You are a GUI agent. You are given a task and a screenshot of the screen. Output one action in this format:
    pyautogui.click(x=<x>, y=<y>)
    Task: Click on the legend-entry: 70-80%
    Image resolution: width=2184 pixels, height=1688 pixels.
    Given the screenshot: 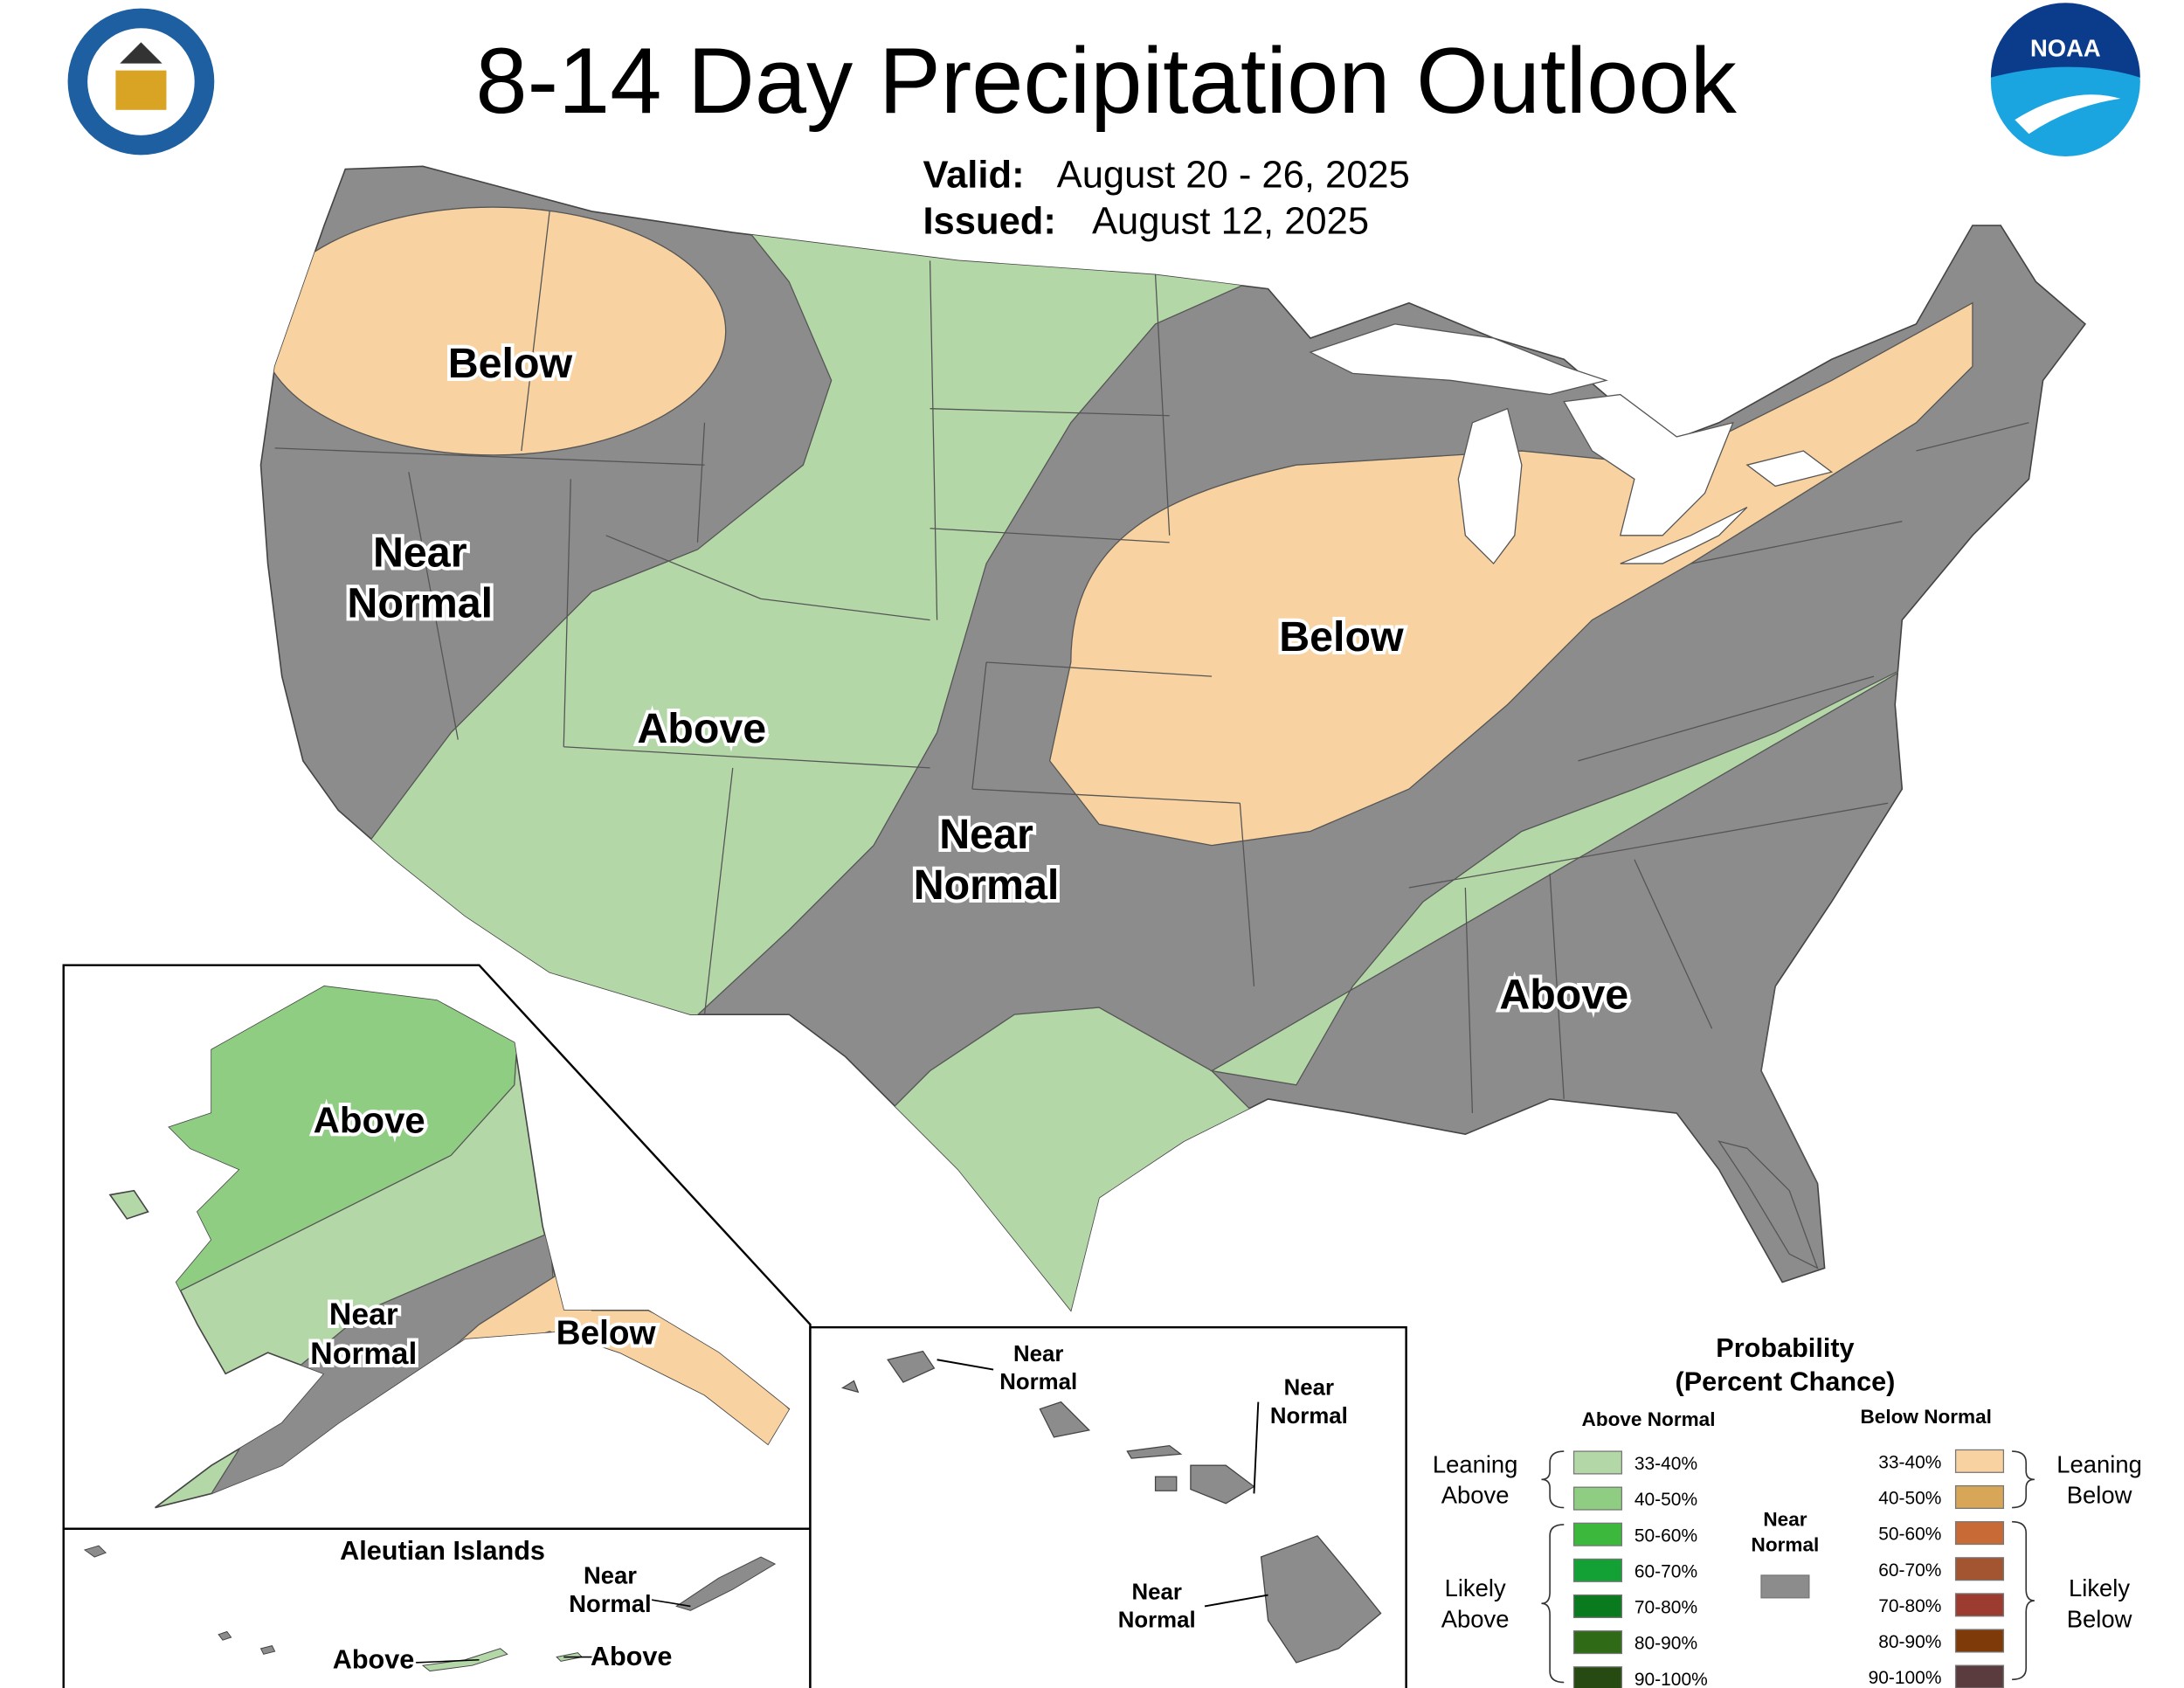 What is the action you would take?
    pyautogui.click(x=1909, y=1606)
    